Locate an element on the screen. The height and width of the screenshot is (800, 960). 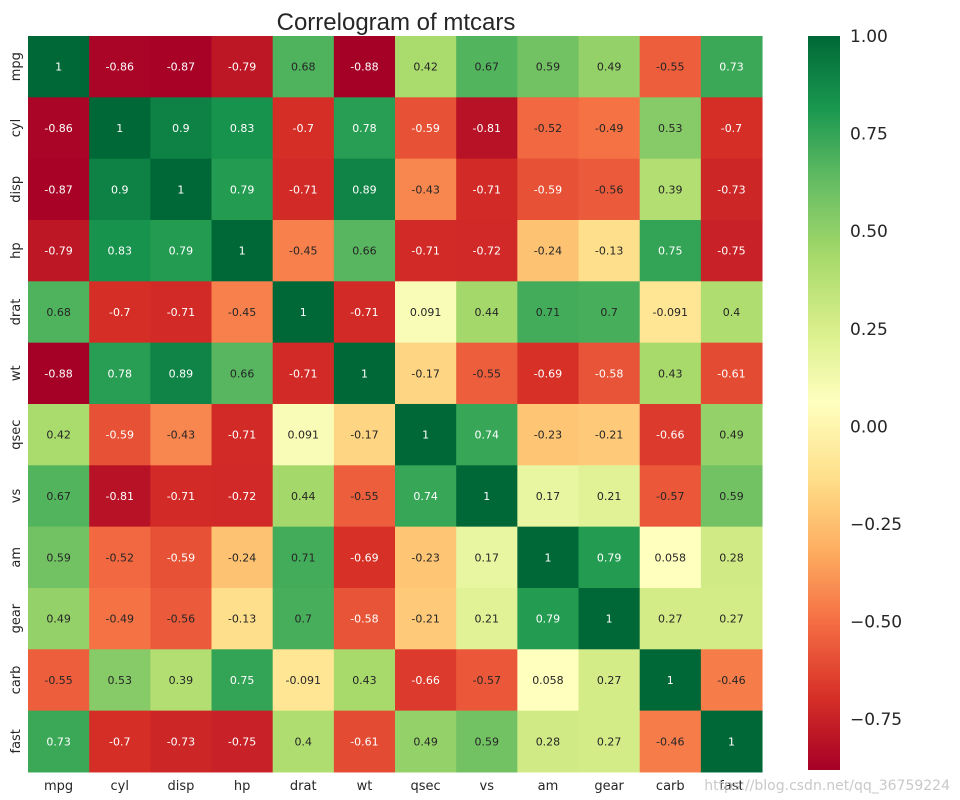
cell-cyl-carb is located at coordinates (670, 128).